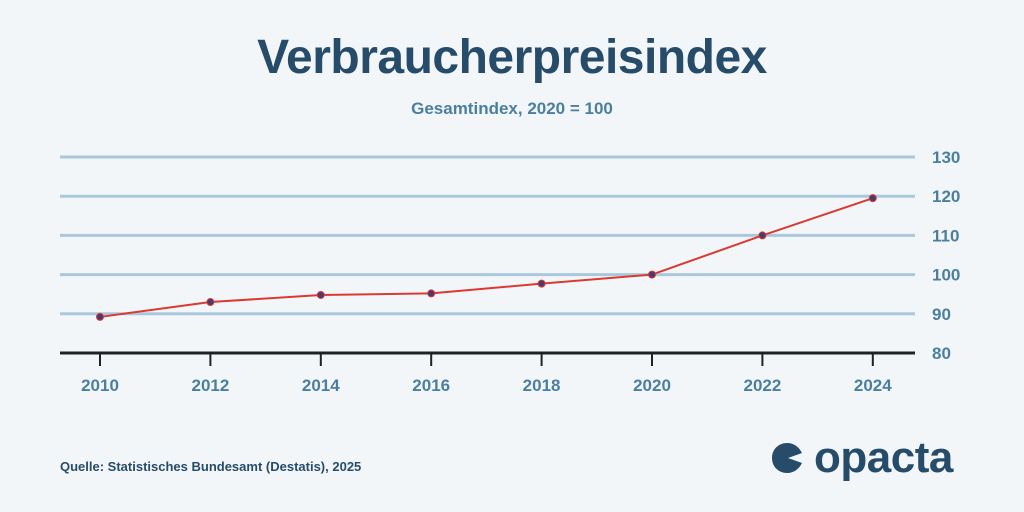 This screenshot has width=1024, height=512. Describe the element at coordinates (946, 157) in the screenshot. I see `y-tick-label: 130` at that location.